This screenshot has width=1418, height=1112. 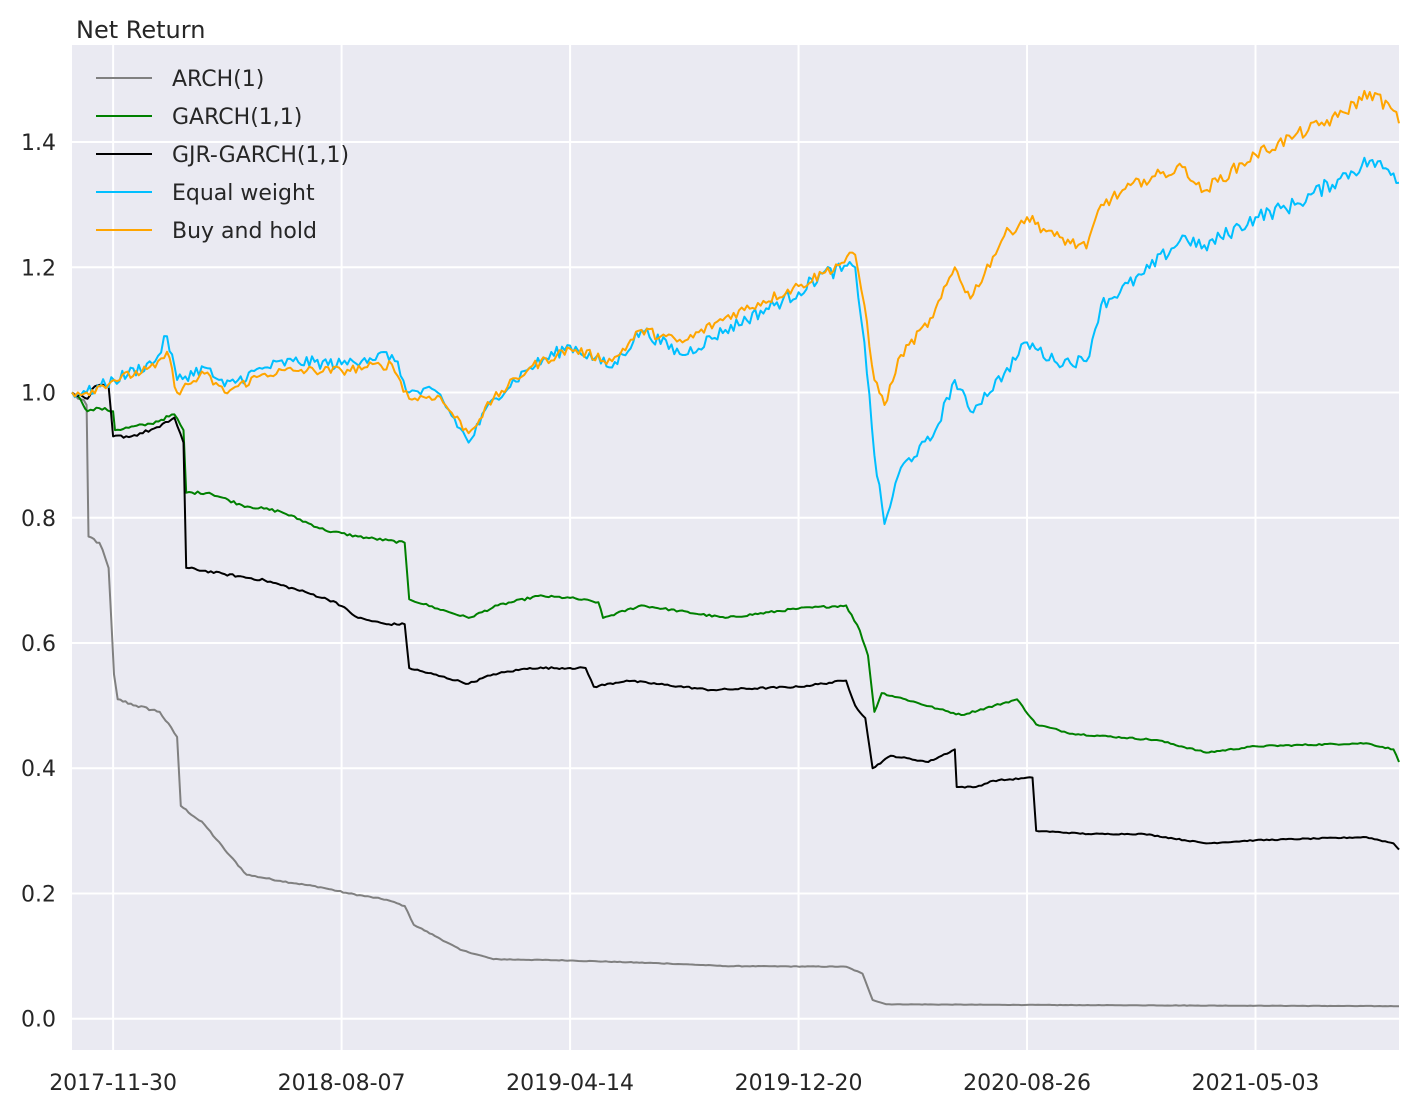 What do you see at coordinates (570, 1083) in the screenshot?
I see `x-tick-label: 2019-04-14` at bounding box center [570, 1083].